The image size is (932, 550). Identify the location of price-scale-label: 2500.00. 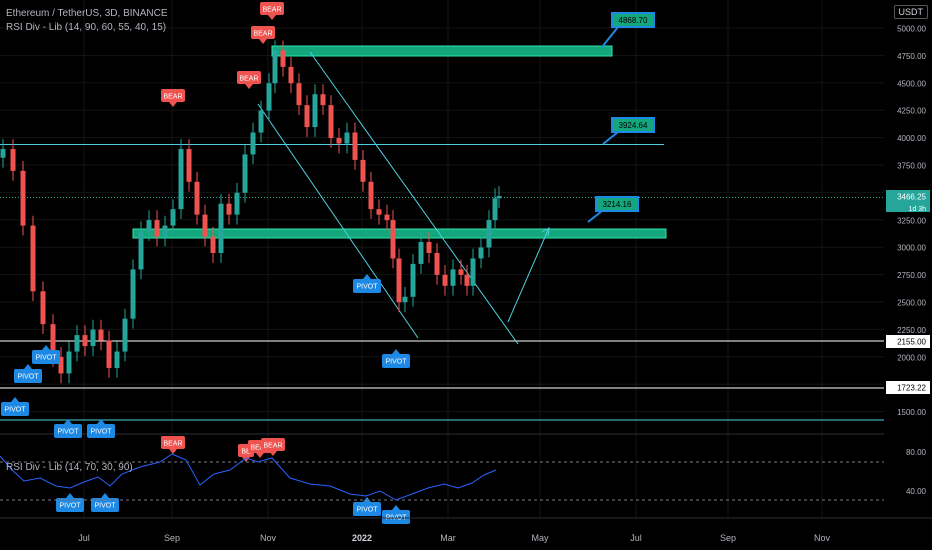
(911, 303).